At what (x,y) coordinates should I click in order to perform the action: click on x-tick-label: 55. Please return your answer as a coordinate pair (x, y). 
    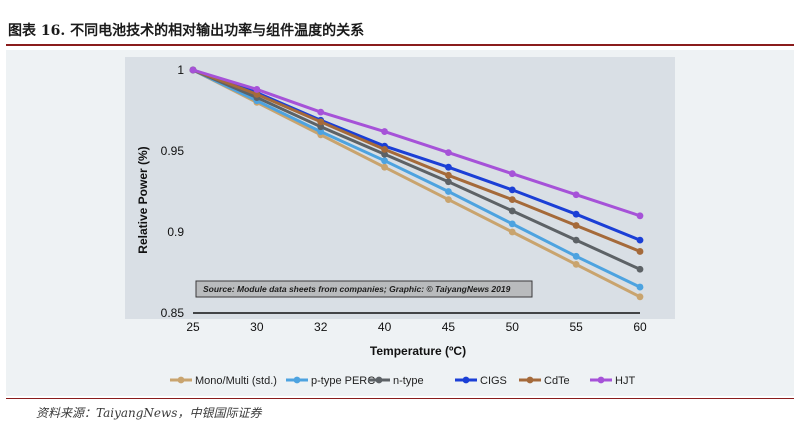
    Looking at the image, I should click on (576, 327).